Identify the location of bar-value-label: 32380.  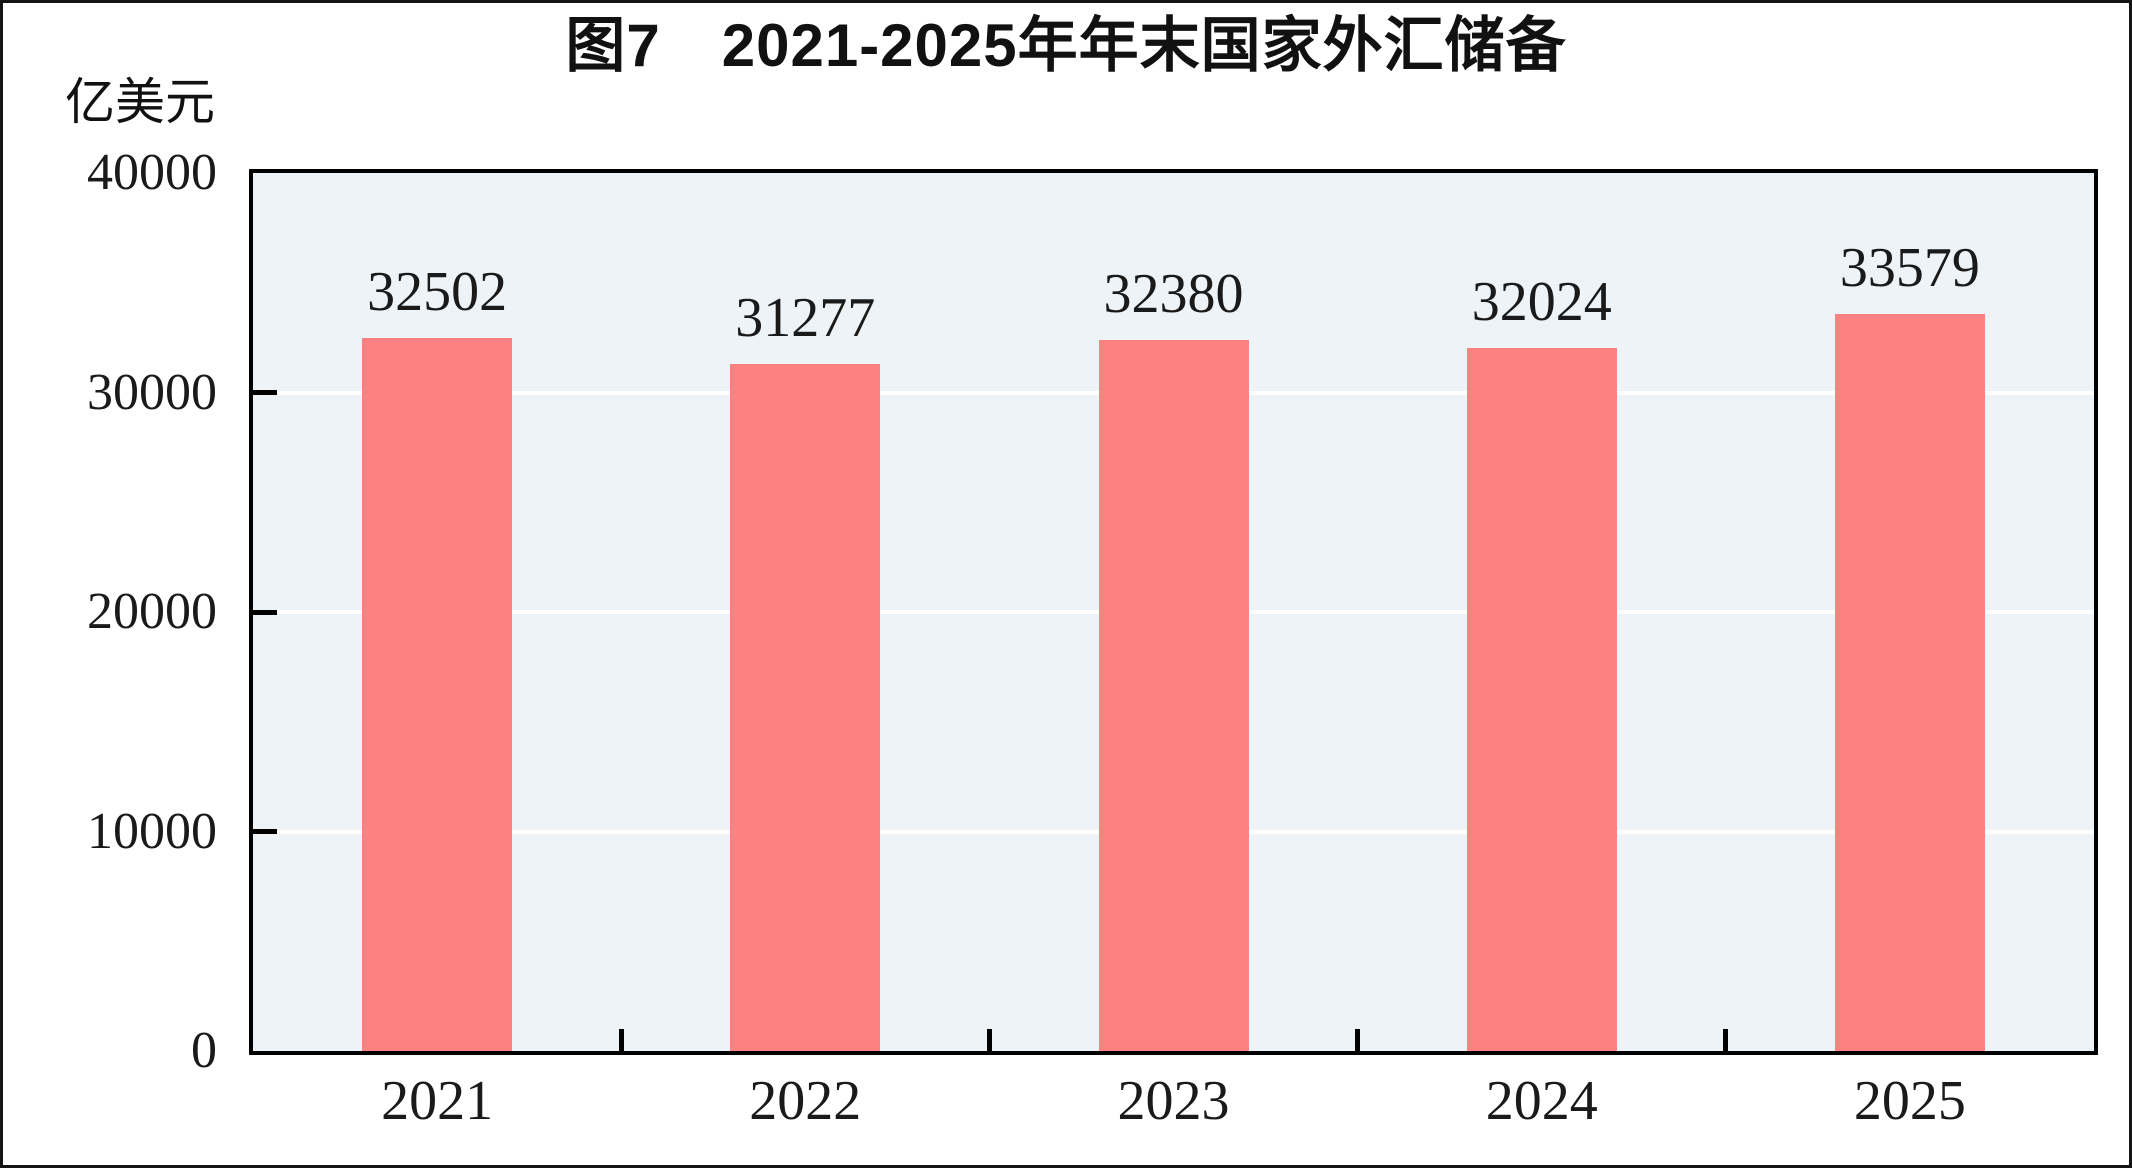
(1173, 294).